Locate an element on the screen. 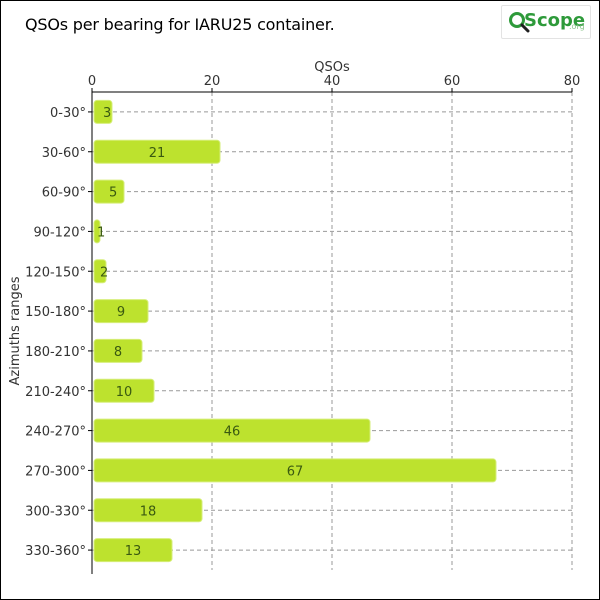  logo-domain: .org is located at coordinates (577, 26).